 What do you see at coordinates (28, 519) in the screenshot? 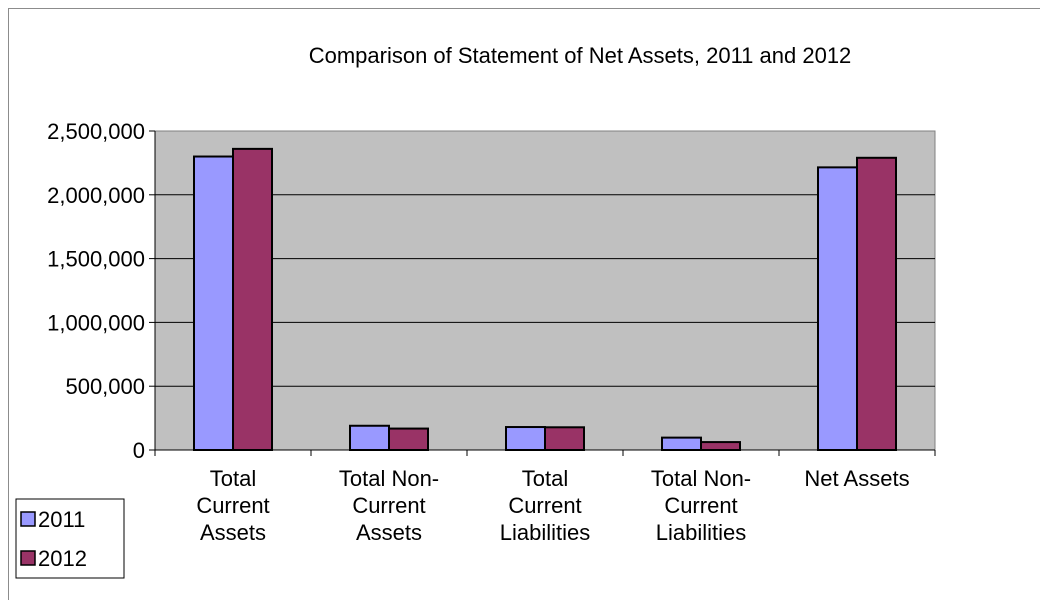
I see `legend-swatch-2011` at bounding box center [28, 519].